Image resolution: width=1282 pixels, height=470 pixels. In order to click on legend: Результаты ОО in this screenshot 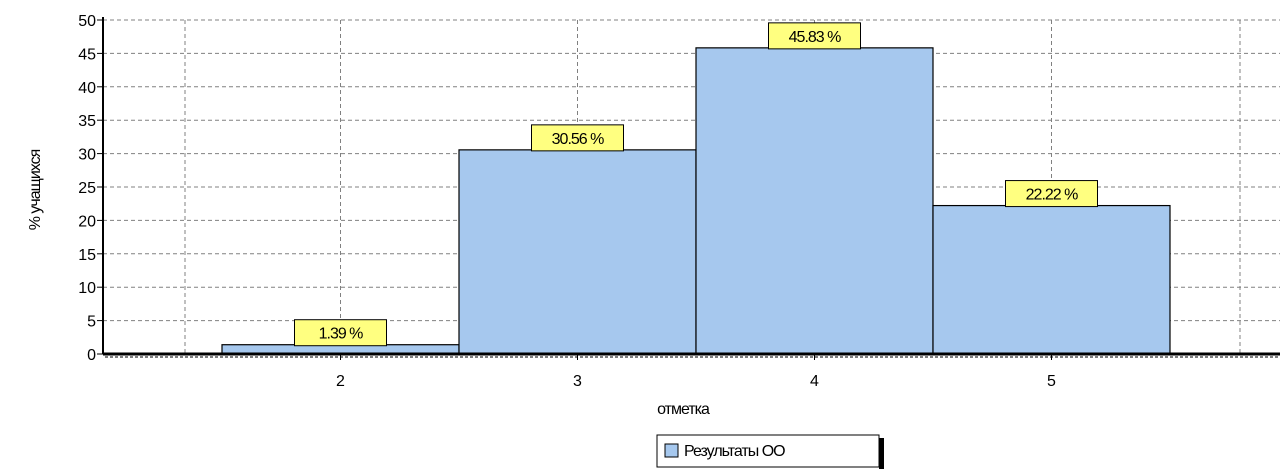, I will do `click(770, 451)`.